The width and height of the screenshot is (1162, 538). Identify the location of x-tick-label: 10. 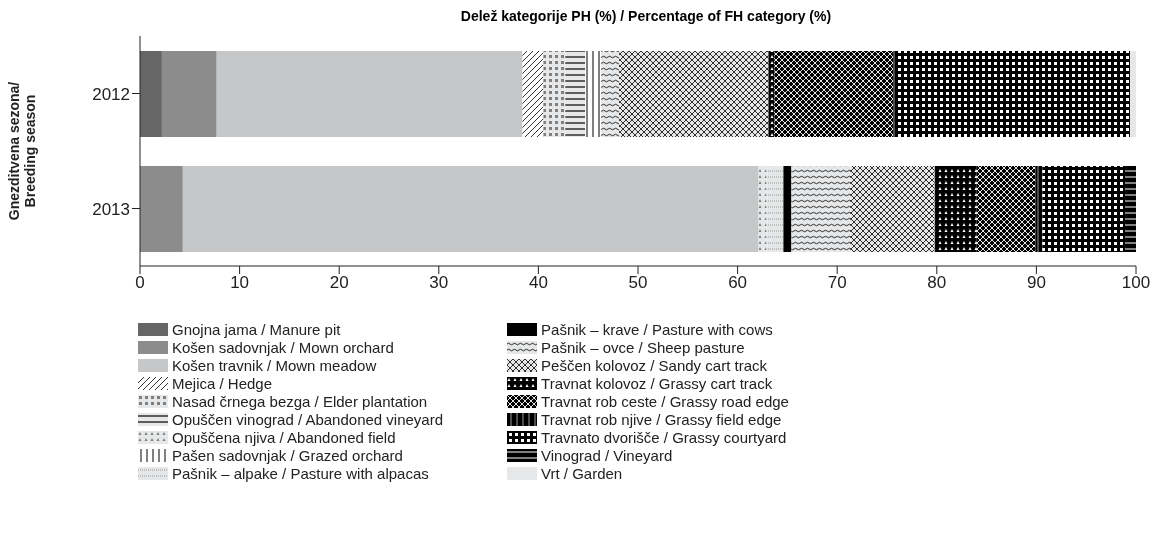
(240, 283).